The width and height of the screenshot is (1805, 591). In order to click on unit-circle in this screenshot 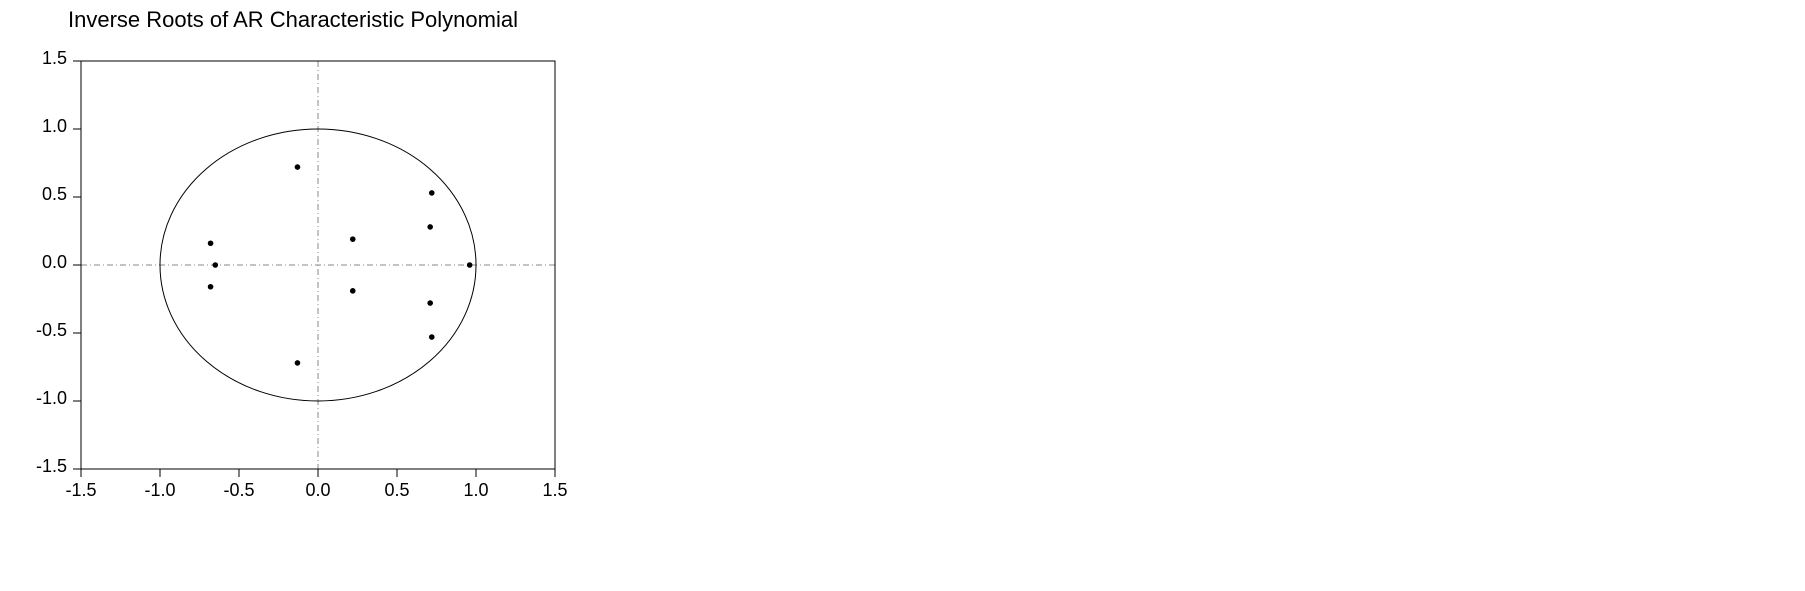, I will do `click(318, 265)`.